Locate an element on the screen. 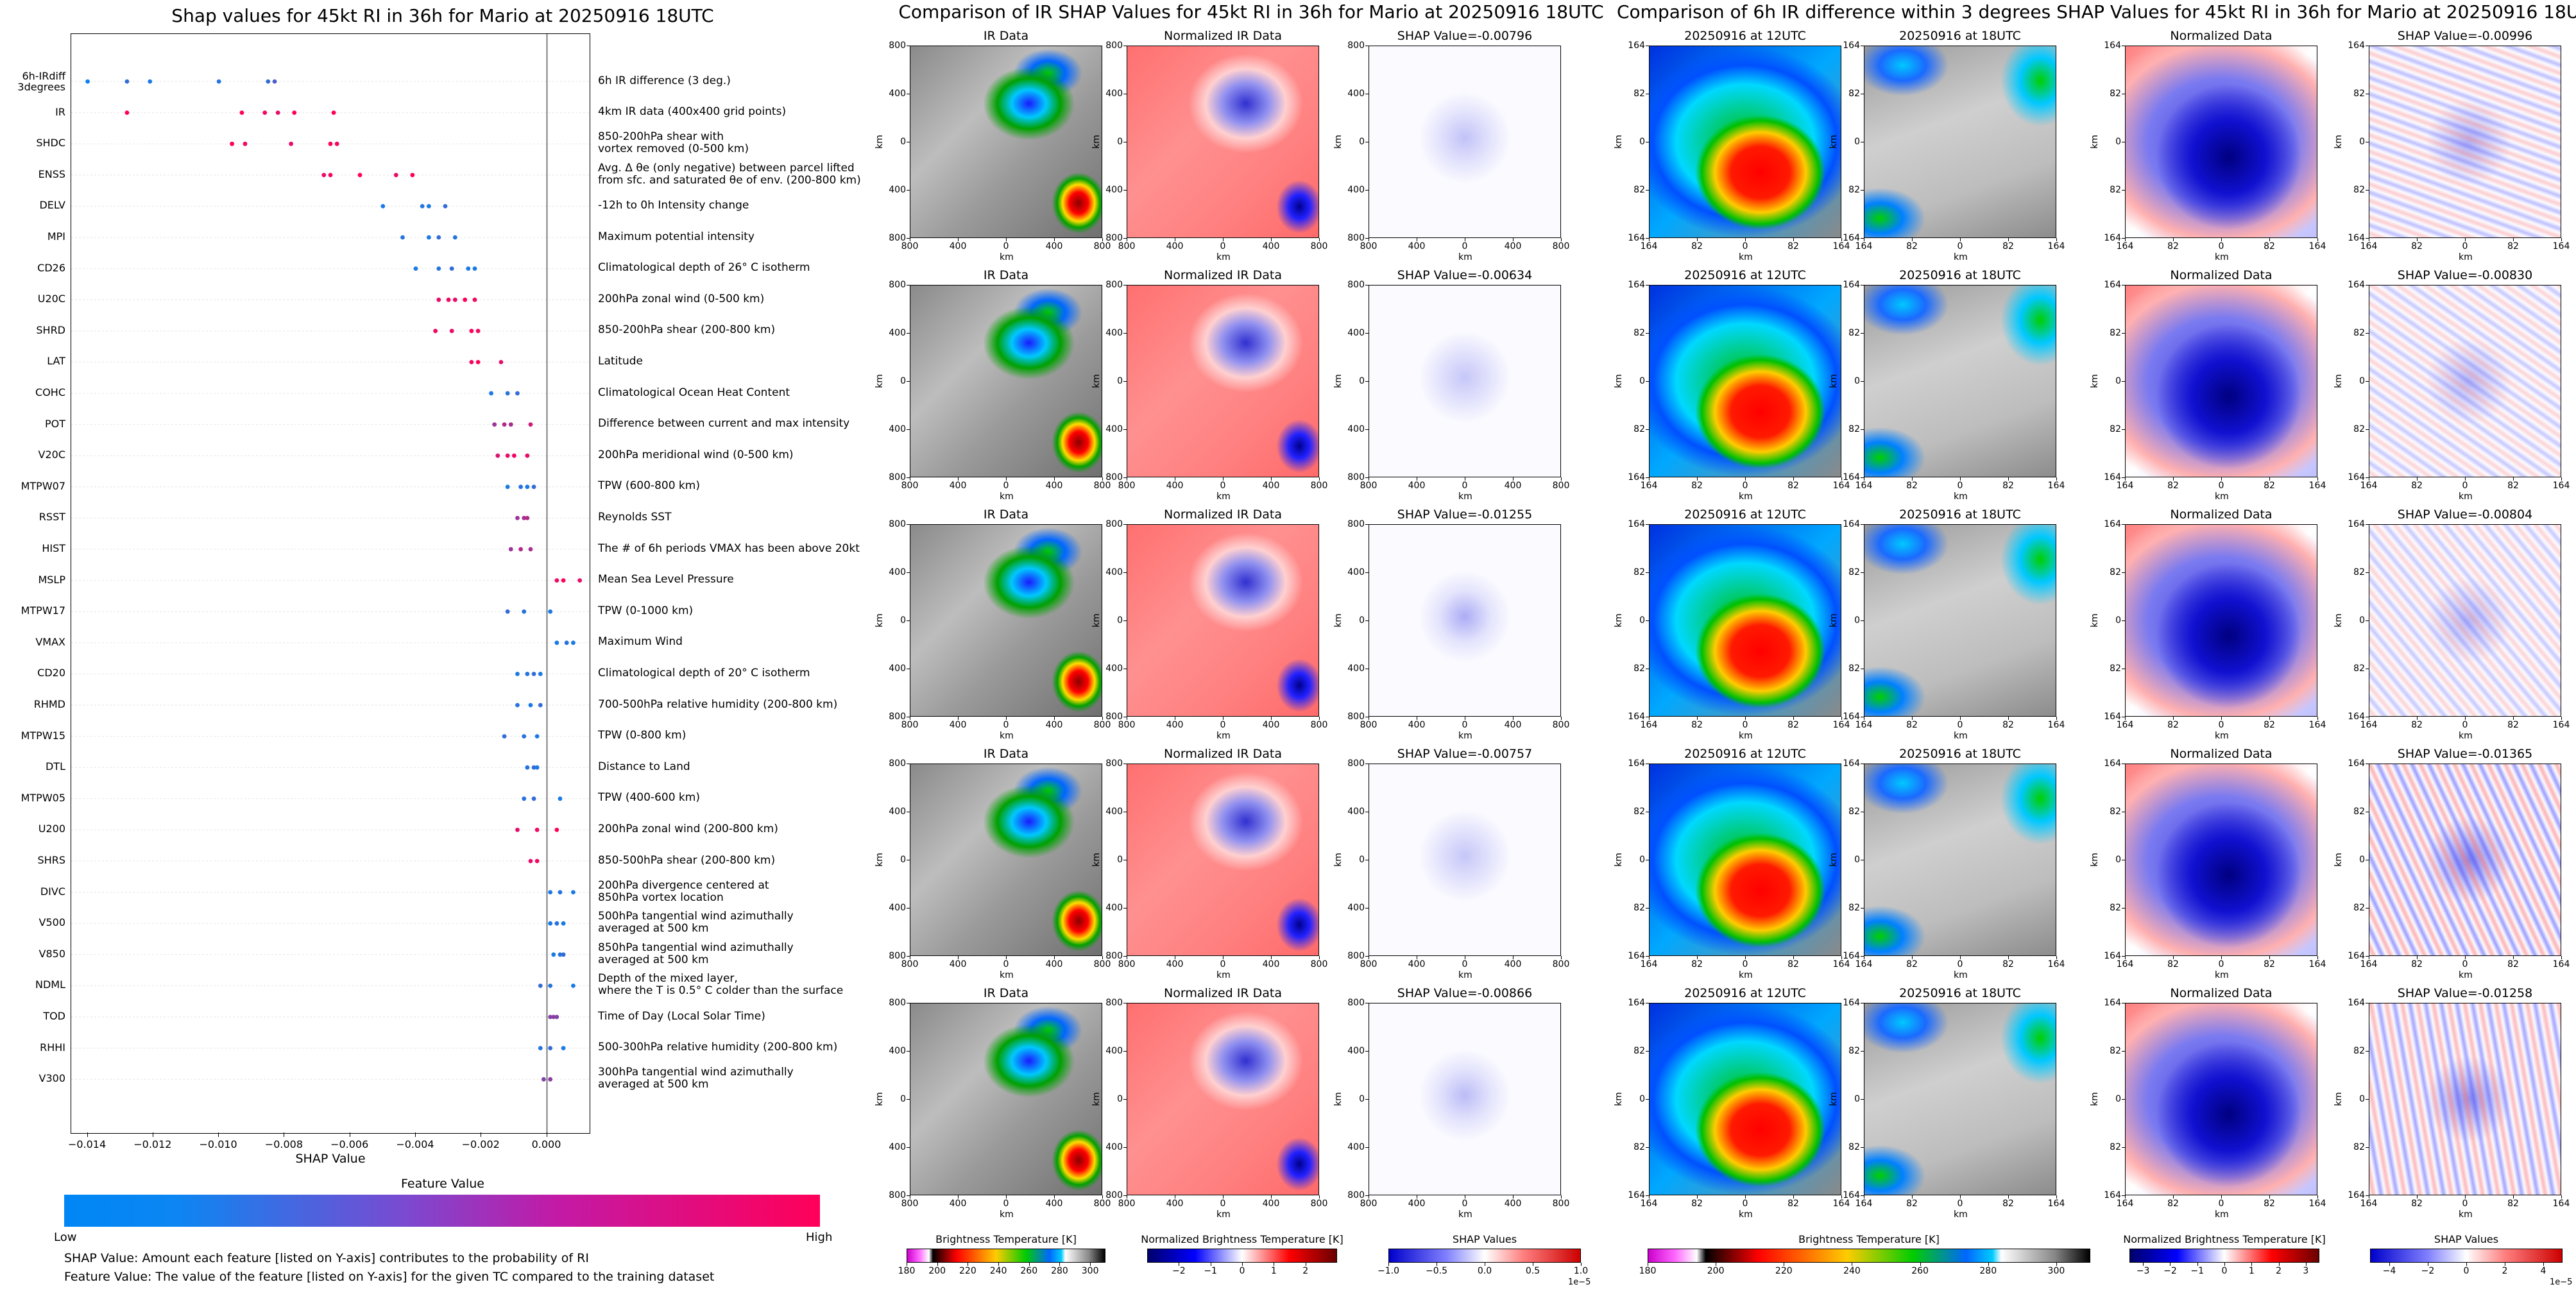  feature-label: DIVC is located at coordinates (53, 892).